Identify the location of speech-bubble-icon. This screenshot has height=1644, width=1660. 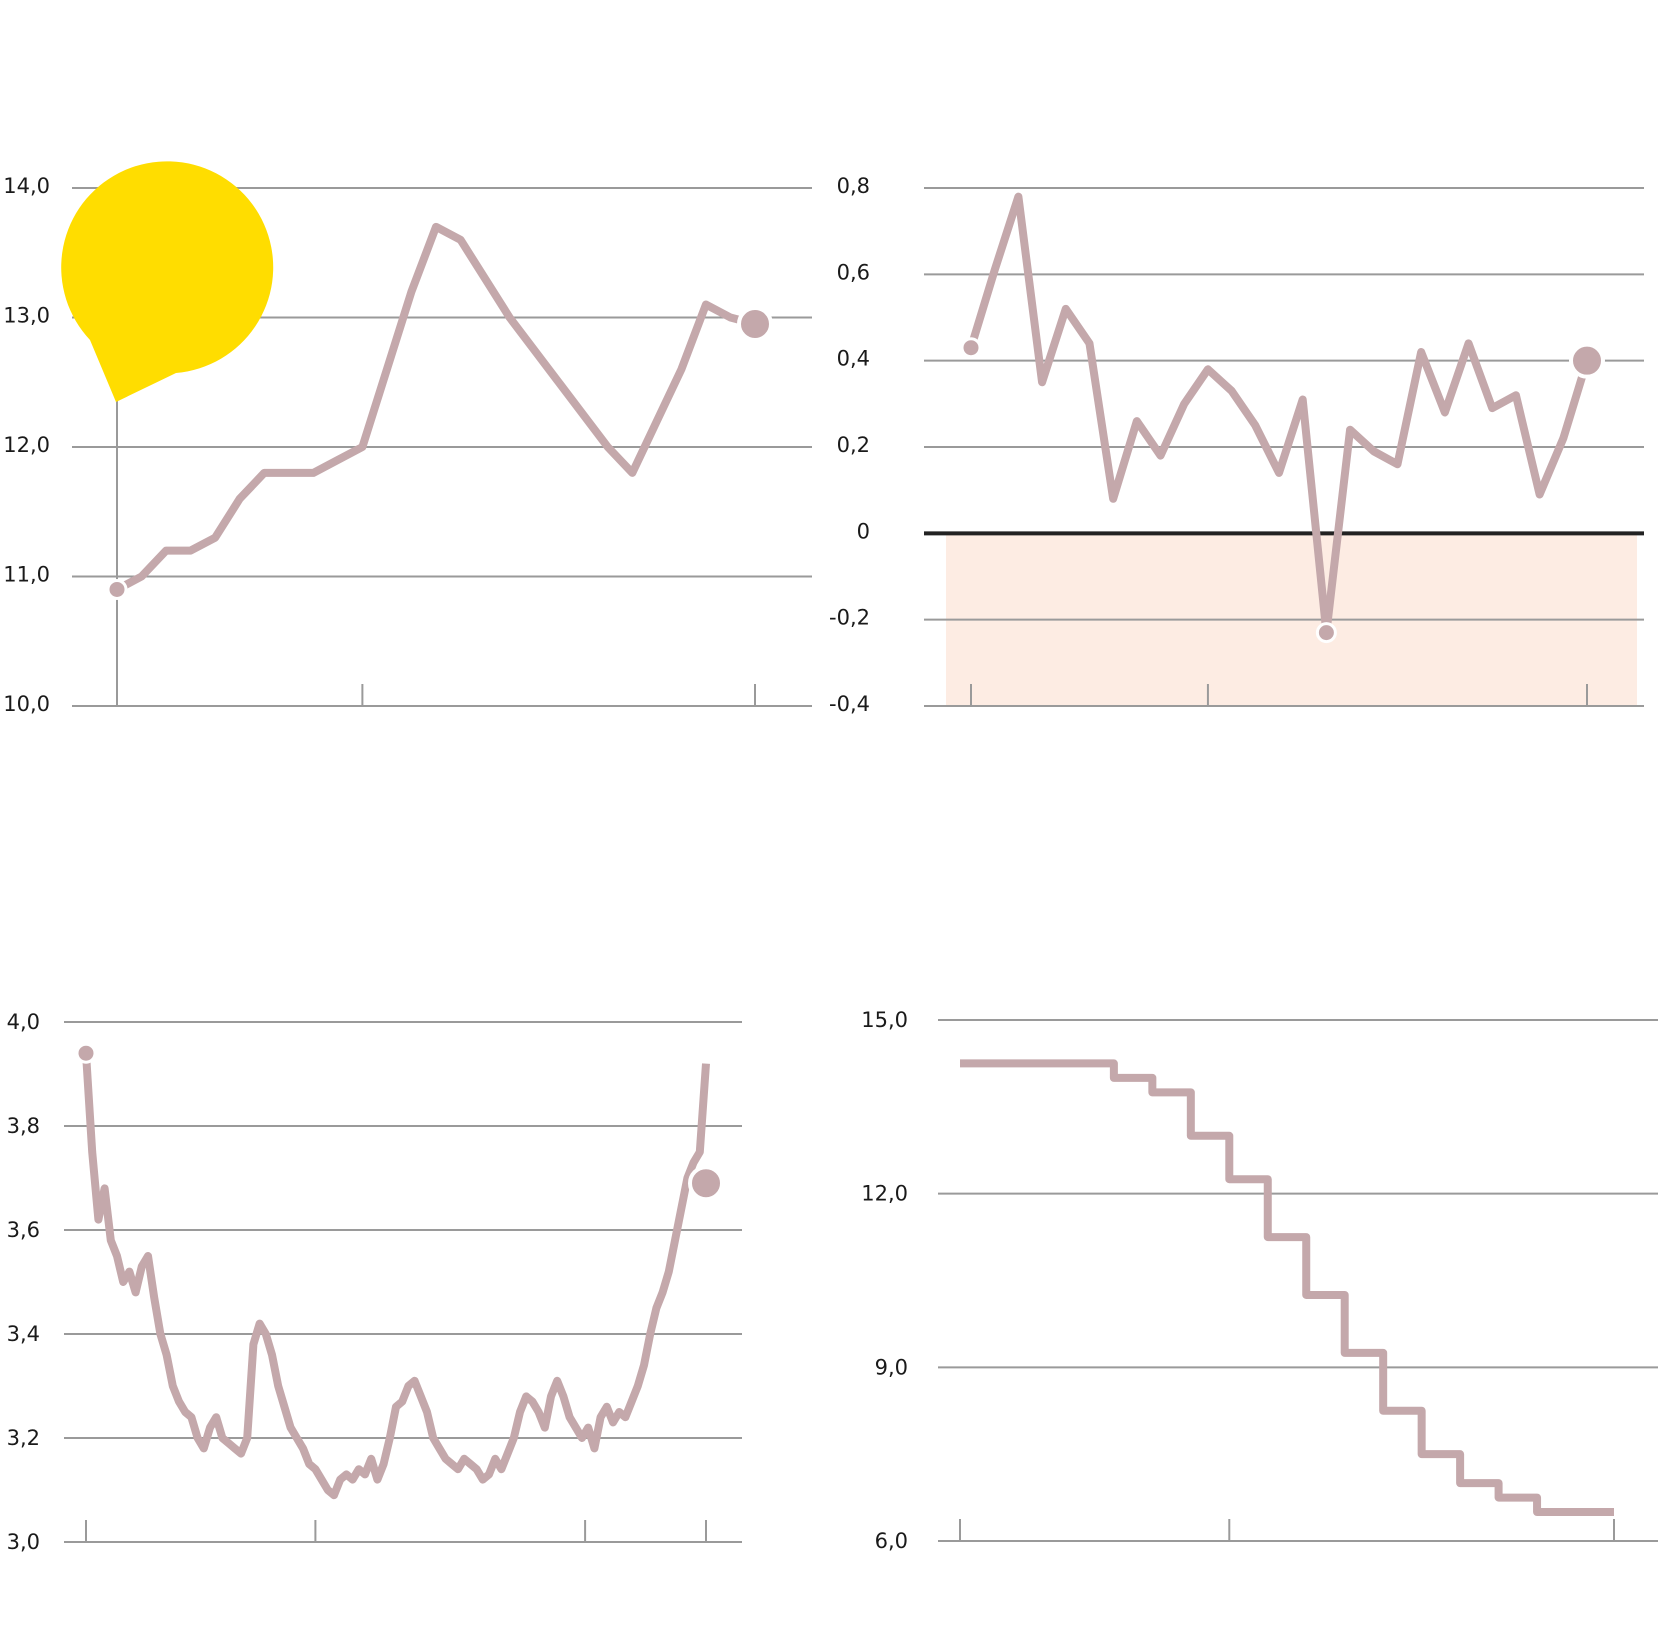
(167, 281).